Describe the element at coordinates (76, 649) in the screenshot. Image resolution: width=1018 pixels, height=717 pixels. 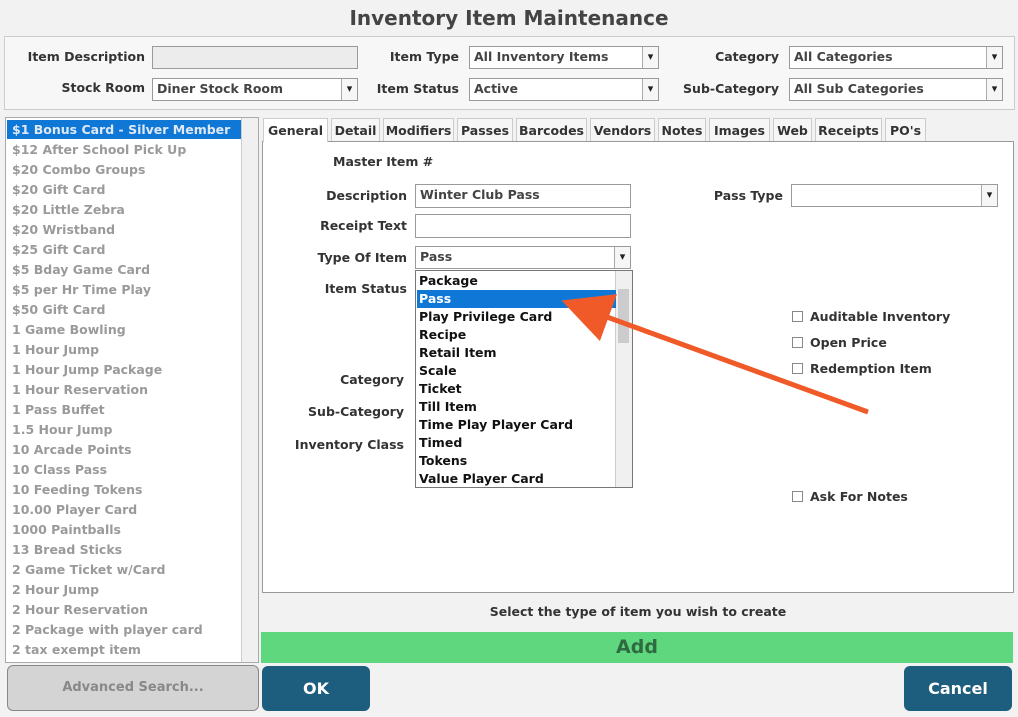
I see `list-item: 2 tax exempt item` at that location.